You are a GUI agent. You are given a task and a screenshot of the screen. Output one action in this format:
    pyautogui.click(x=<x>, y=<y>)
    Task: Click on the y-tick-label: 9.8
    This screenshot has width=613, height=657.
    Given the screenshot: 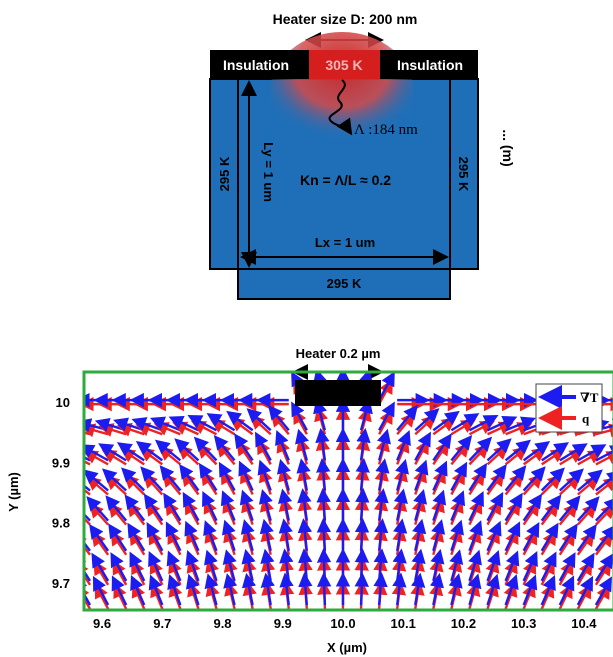 What is the action you would take?
    pyautogui.click(x=61, y=523)
    